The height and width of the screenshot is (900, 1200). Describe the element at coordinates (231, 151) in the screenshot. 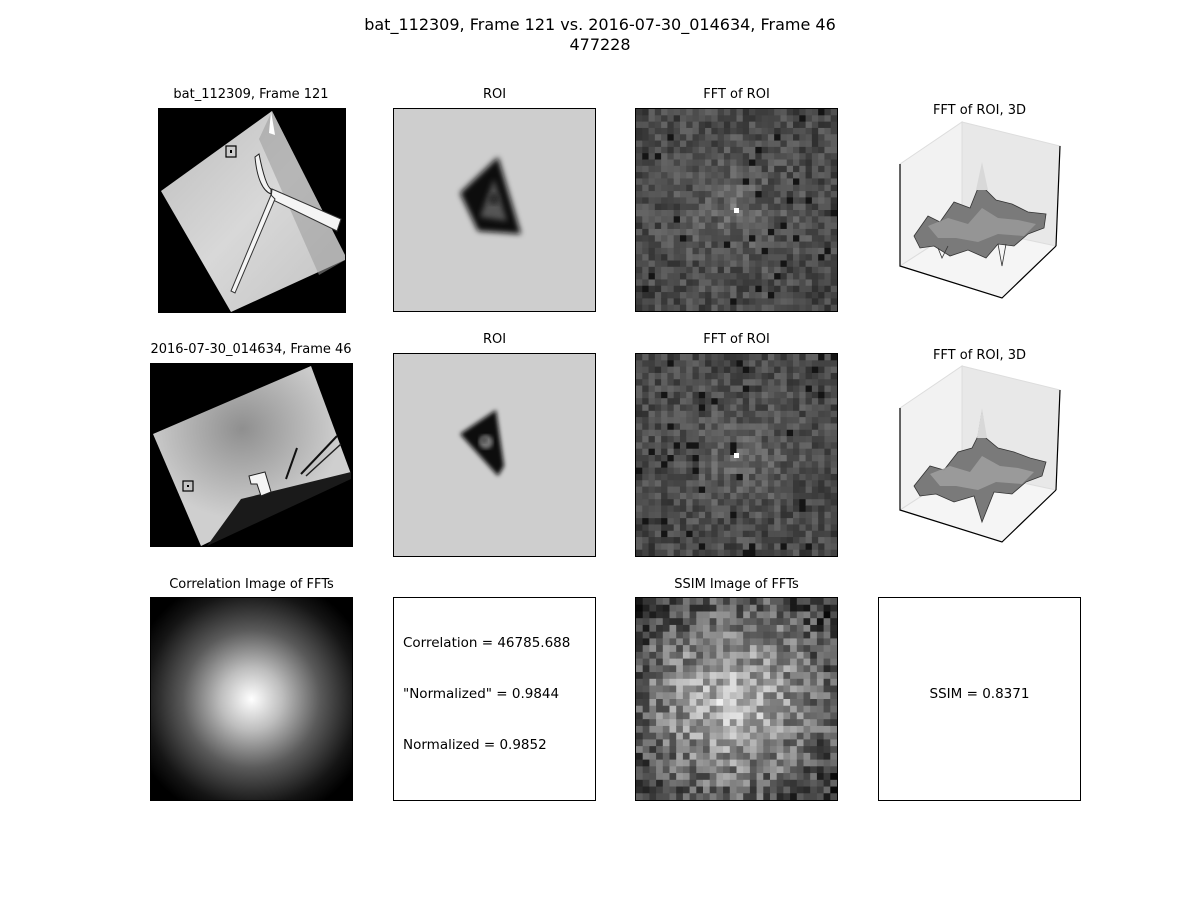

I see `row1-roi-marker` at that location.